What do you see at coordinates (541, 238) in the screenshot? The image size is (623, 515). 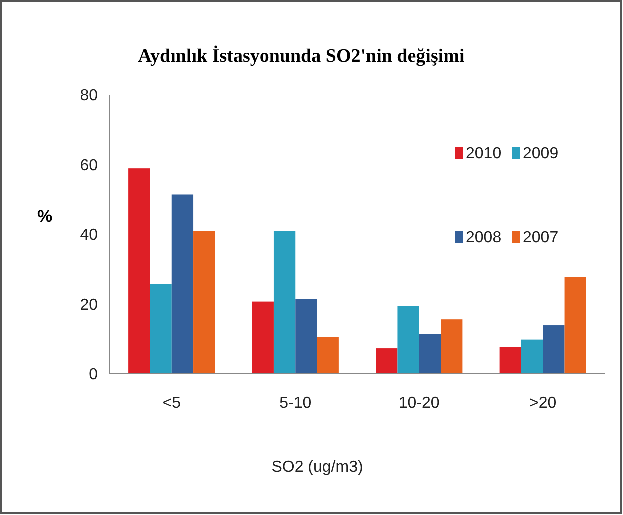 I see `legend-label: 2007` at bounding box center [541, 238].